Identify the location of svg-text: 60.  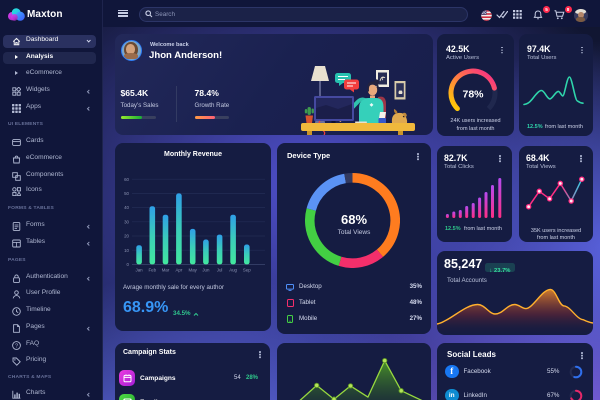
(126, 179).